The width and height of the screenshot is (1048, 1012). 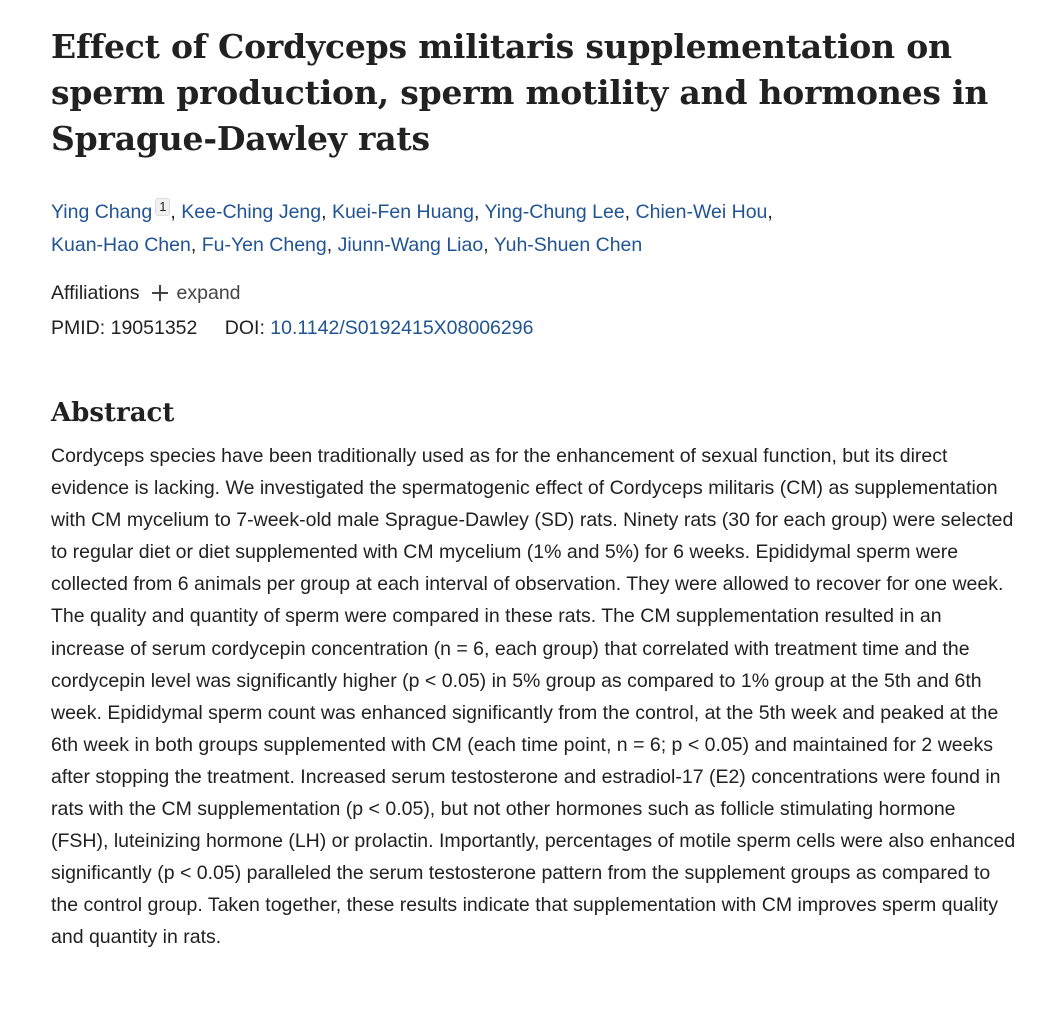 I want to click on author-link: Ying-Chung Lee, so click(x=554, y=212).